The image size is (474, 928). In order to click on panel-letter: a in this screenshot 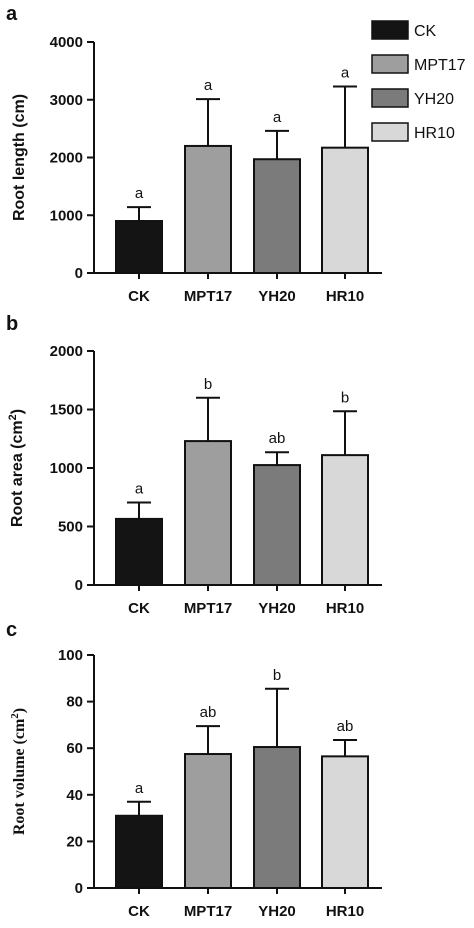, I will do `click(12, 14)`.